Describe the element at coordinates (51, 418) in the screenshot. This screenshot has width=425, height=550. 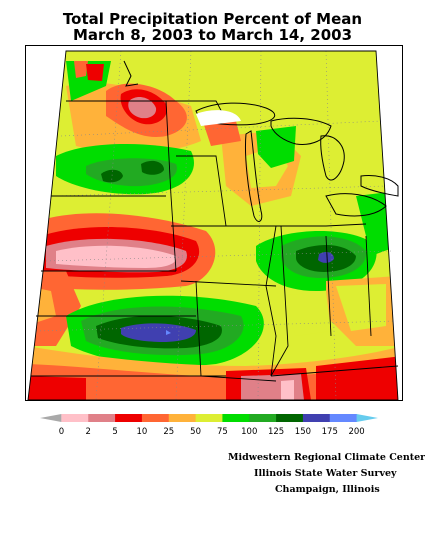
I see `legend-arrow-low` at that location.